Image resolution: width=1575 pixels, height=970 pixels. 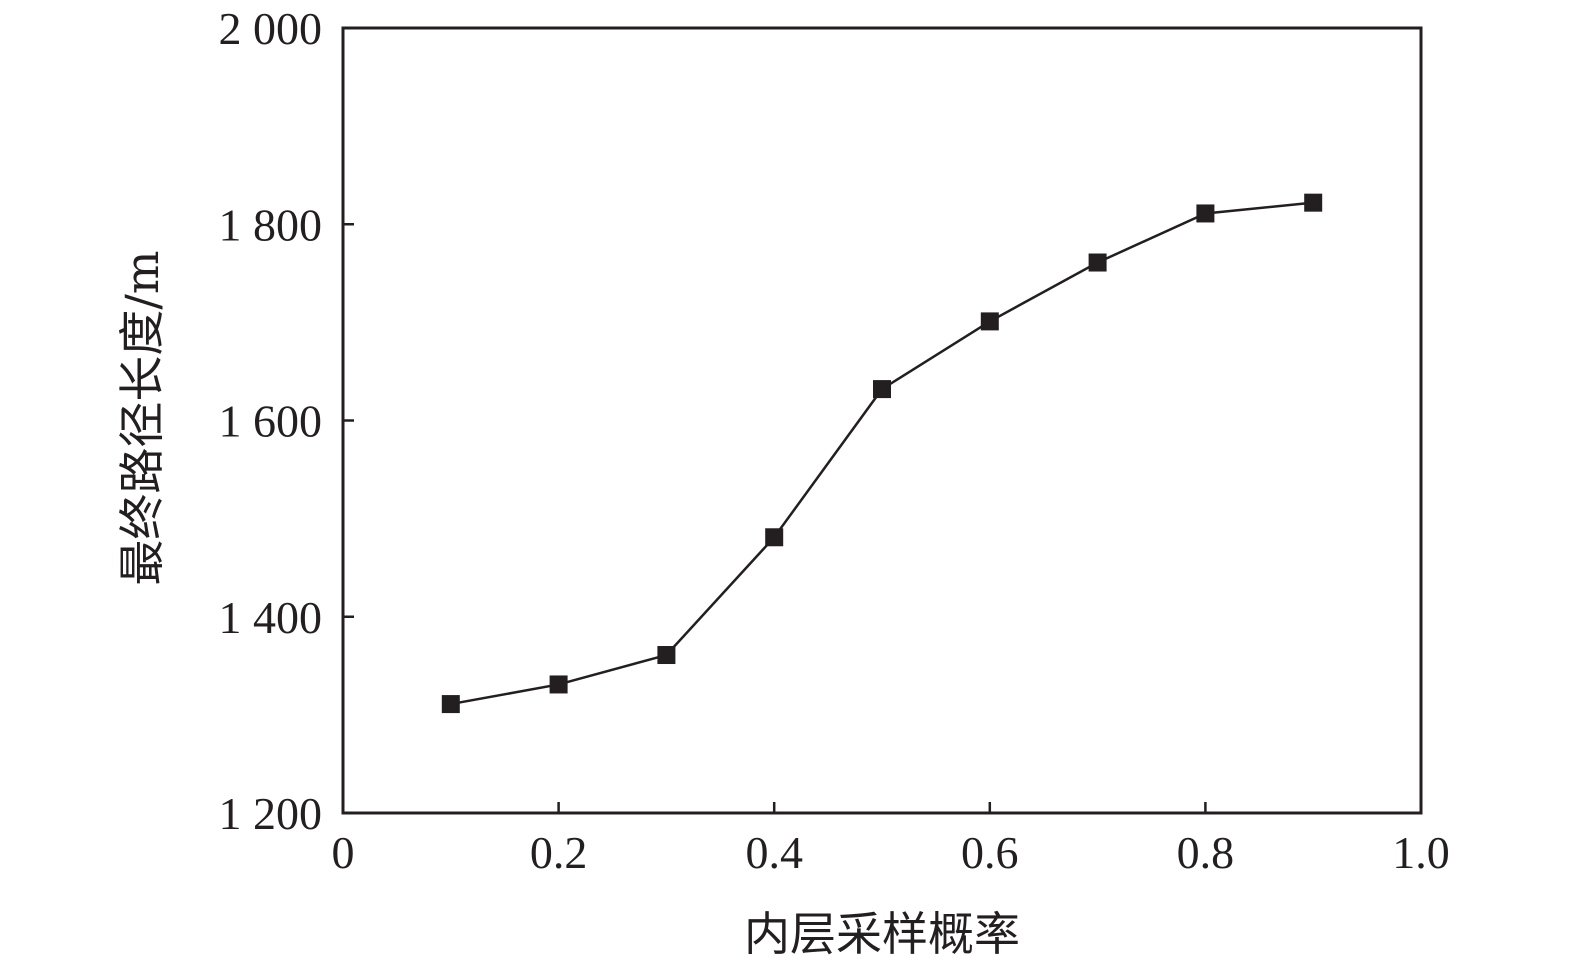 I want to click on y-tick-label: 1 600, so click(x=271, y=421).